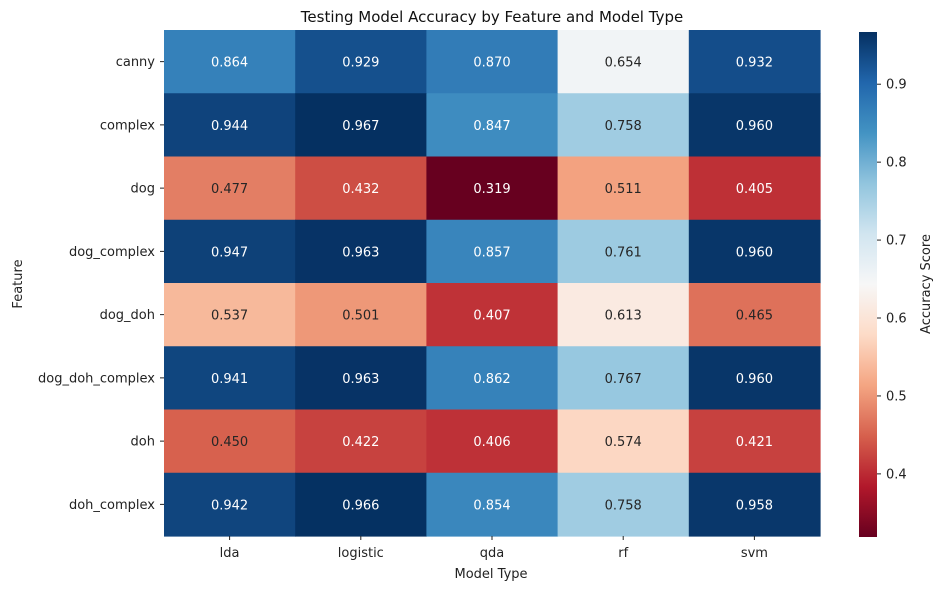  I want to click on cell-value-label: 0.319, so click(491, 189).